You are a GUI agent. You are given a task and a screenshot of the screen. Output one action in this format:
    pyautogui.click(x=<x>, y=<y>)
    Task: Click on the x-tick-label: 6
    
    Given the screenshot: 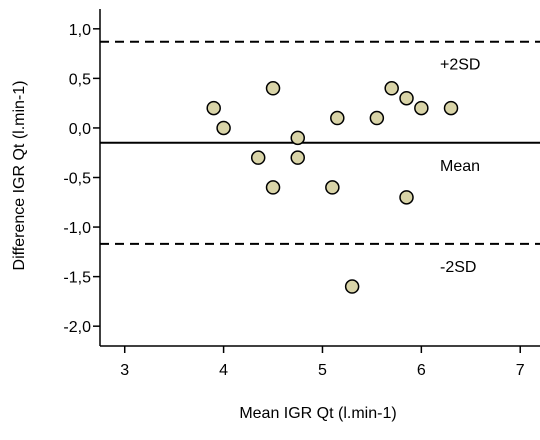 What is the action you would take?
    pyautogui.click(x=421, y=370)
    